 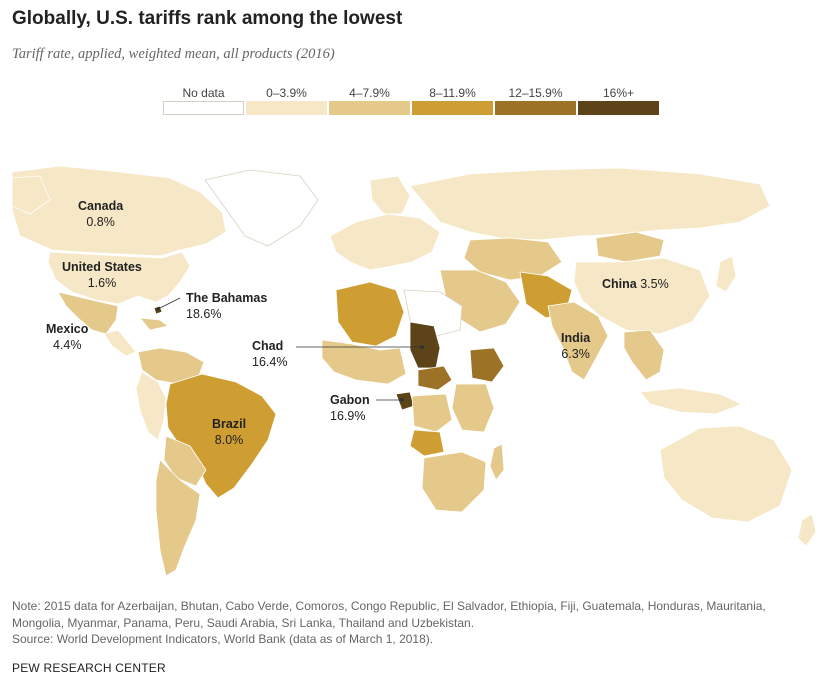 What do you see at coordinates (454, 482) in the screenshot?
I see `region-southern-africa` at bounding box center [454, 482].